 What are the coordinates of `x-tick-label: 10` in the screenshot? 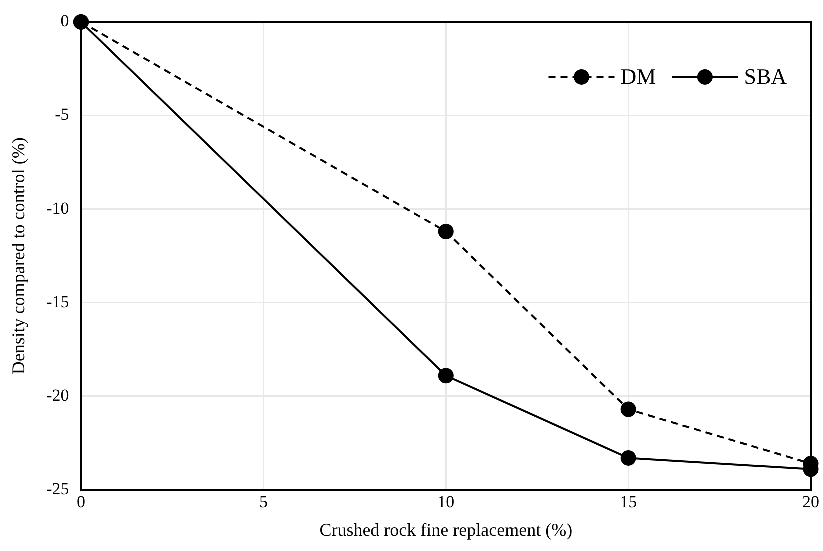 It's located at (446, 502).